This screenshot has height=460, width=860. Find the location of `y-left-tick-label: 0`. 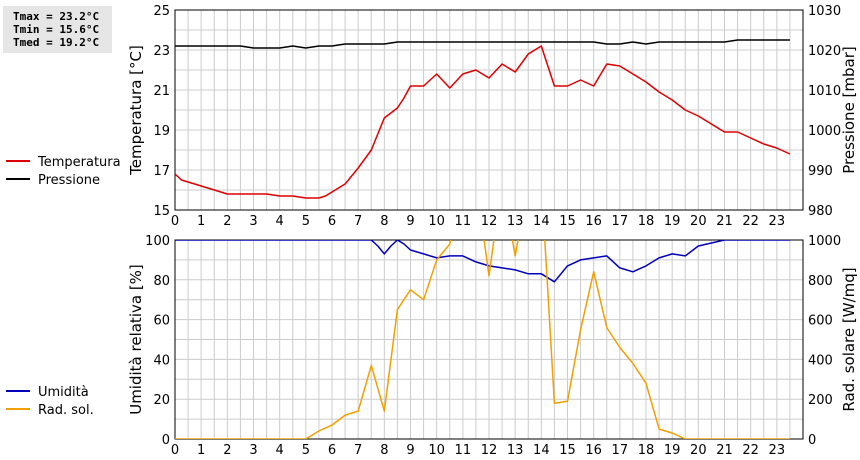

y-left-tick-label: 0 is located at coordinates (166, 440).